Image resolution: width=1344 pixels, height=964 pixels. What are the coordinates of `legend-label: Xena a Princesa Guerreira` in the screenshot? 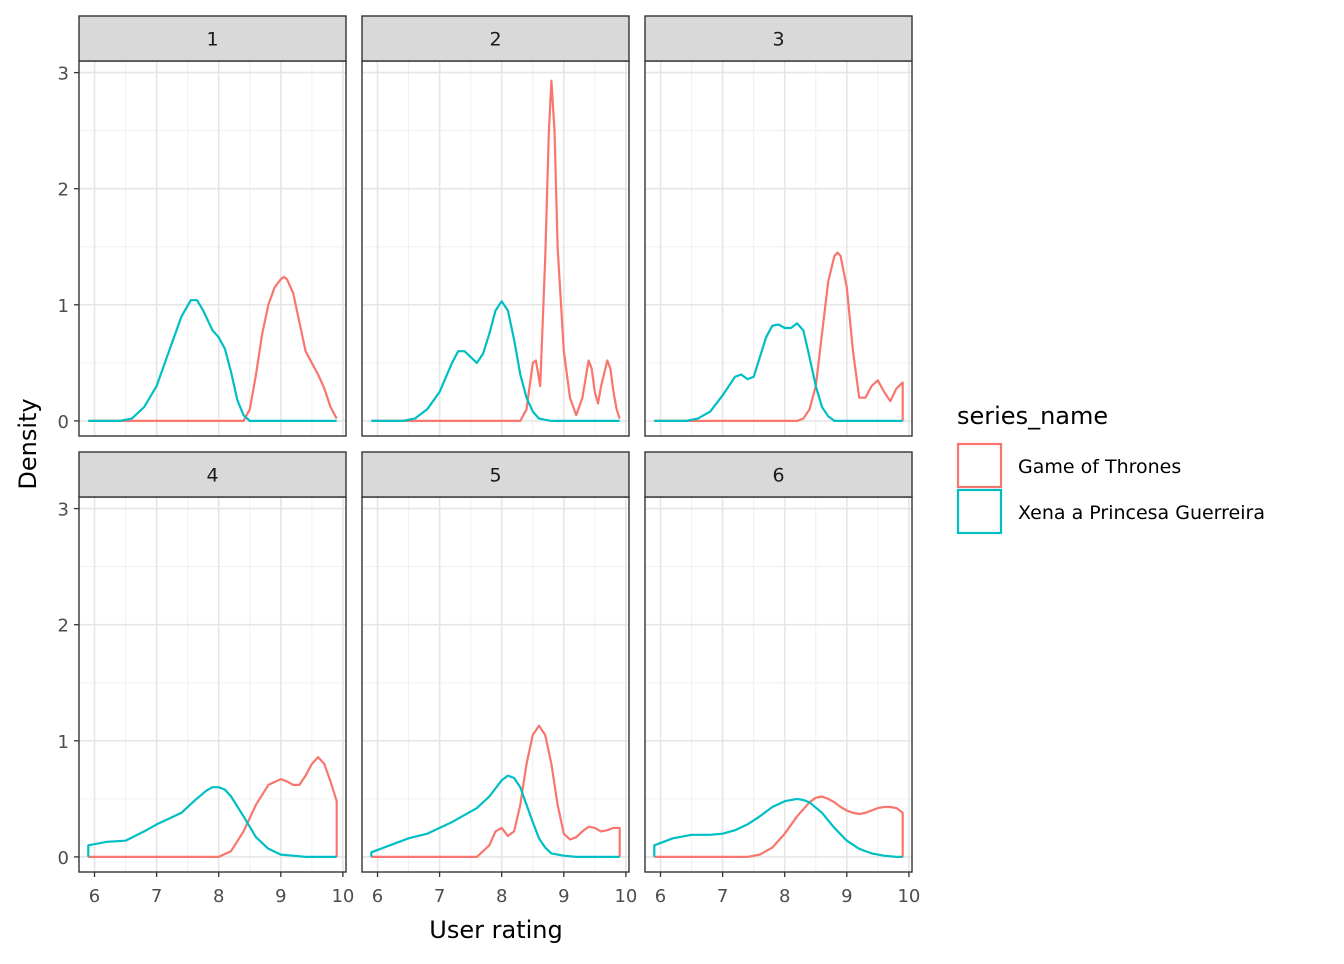 It's located at (1141, 513).